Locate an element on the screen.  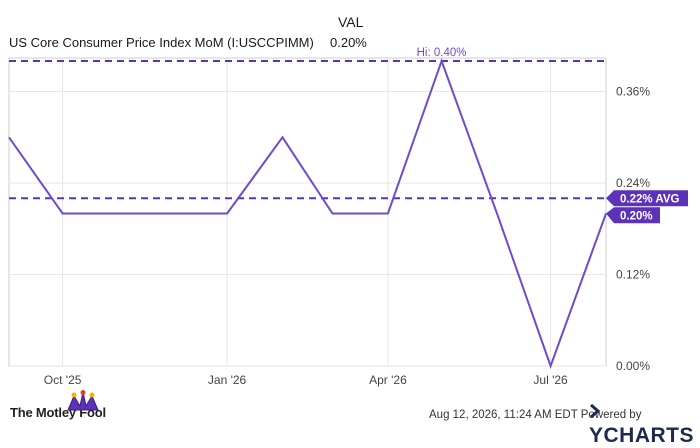
footer-timestamp: Aug 12, 2026, 11:24 AM EDT Powered by is located at coordinates (535, 415).